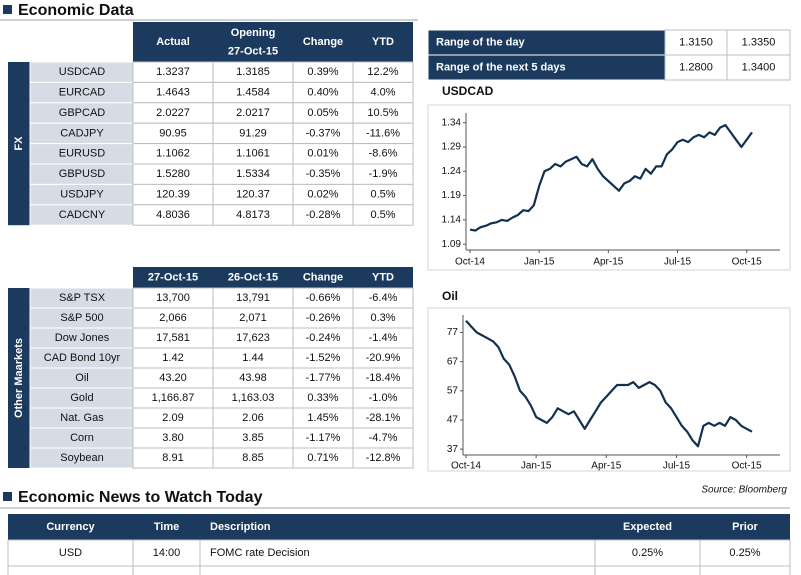  Describe the element at coordinates (453, 420) in the screenshot. I see `y-tick-label: 47` at that location.